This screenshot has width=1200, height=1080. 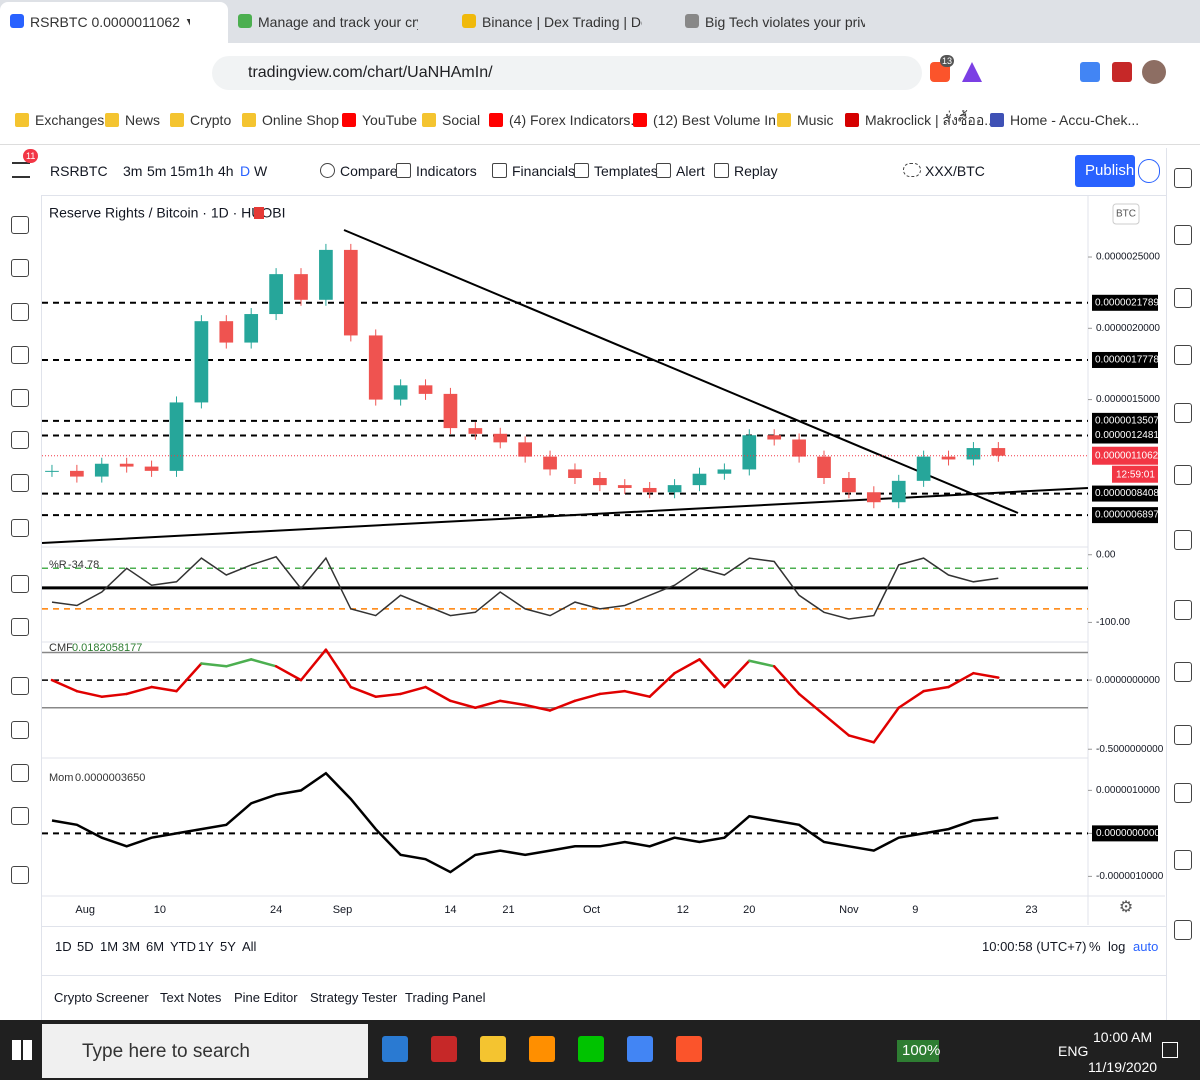 I want to click on toolbar-button: Templates, so click(x=626, y=171).